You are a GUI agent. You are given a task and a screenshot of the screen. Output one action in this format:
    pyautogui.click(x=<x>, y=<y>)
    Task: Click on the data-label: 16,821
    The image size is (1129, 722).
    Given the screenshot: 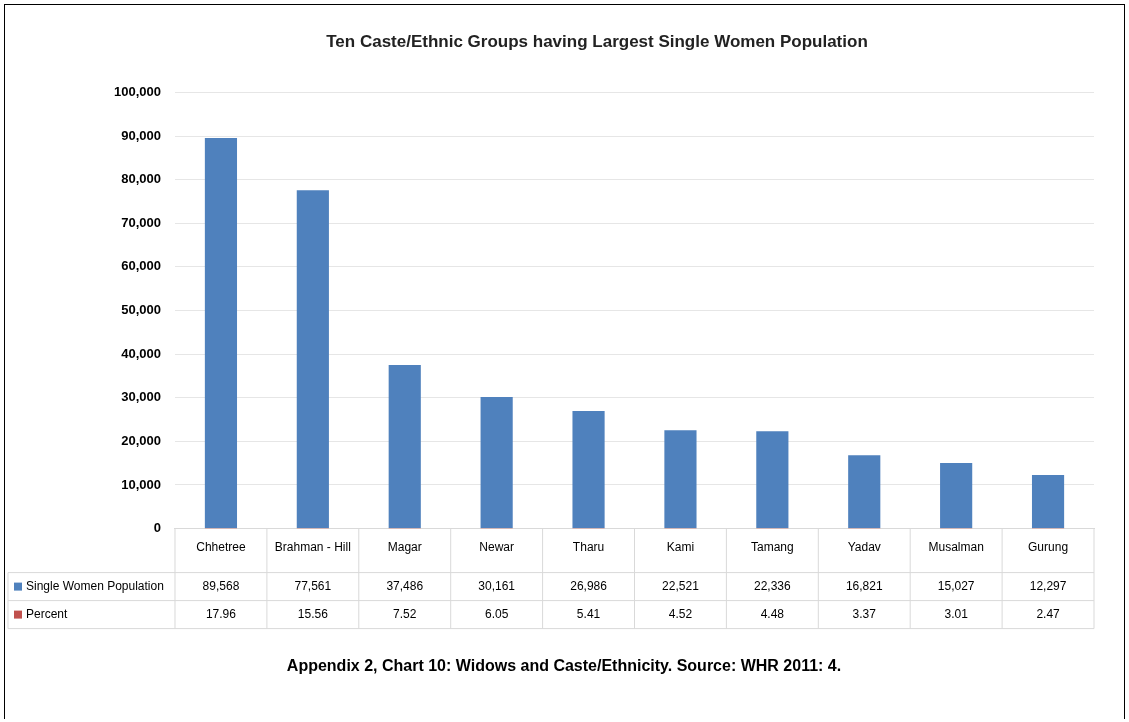 What is the action you would take?
    pyautogui.click(x=864, y=585)
    